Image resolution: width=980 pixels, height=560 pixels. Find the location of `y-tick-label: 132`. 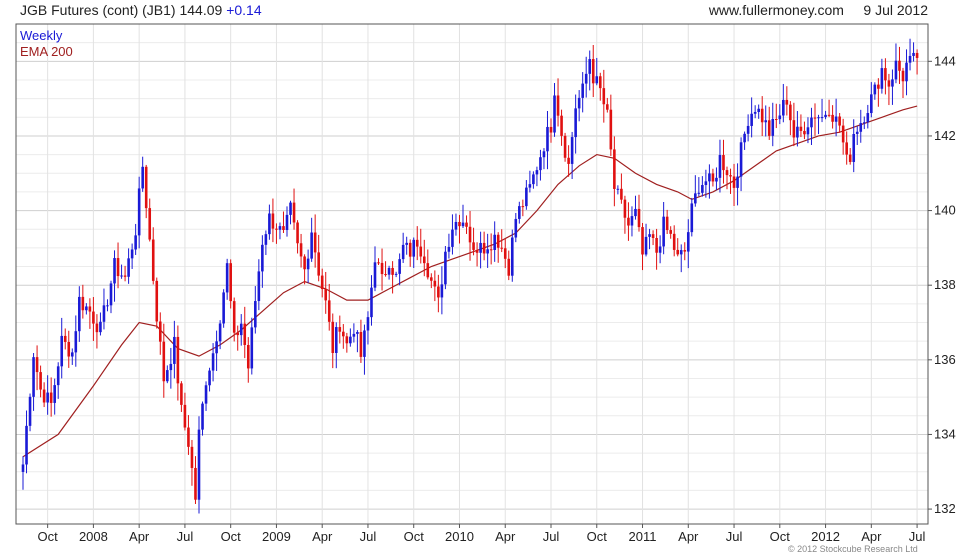

y-tick-label: 132 is located at coordinates (945, 508).